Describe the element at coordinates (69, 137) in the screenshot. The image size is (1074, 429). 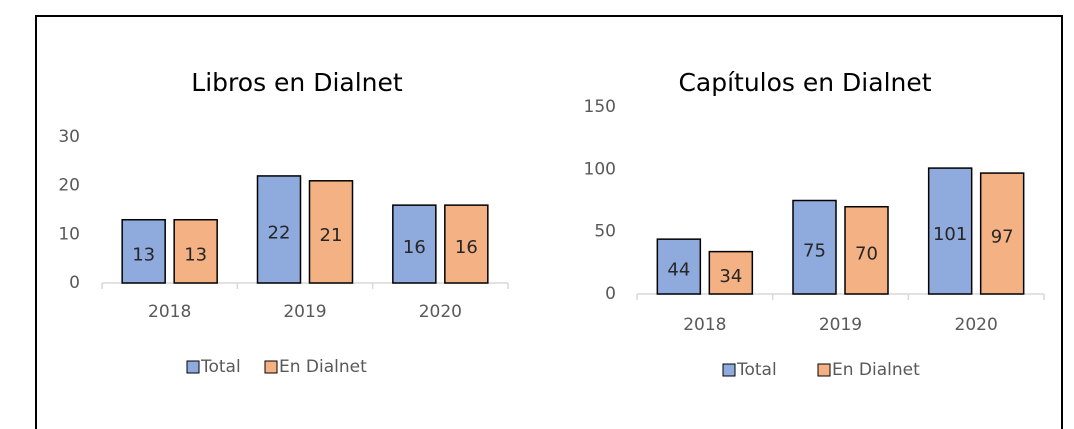
I see `y-tick-label: 30` at that location.